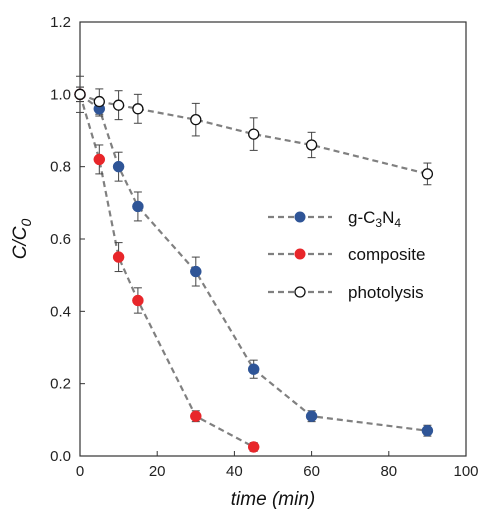 This screenshot has width=490, height=523. Describe the element at coordinates (80, 471) in the screenshot. I see `x-tick-label: 0` at that location.